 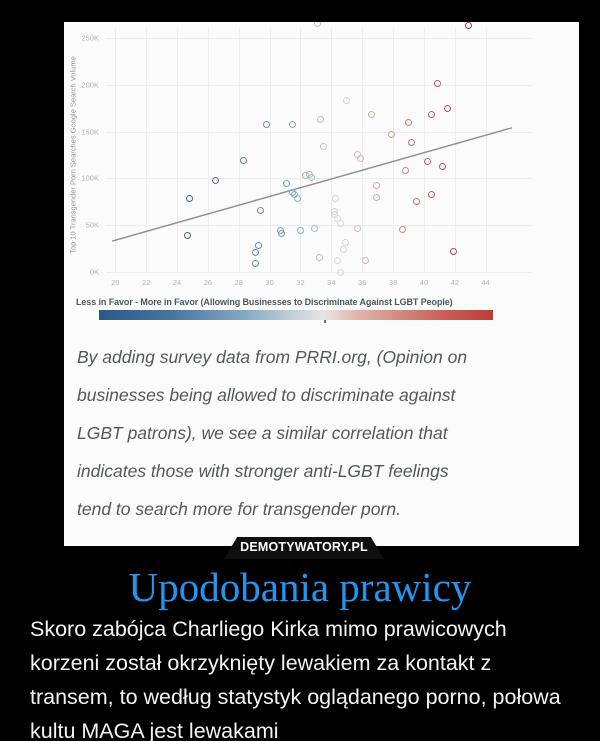 I want to click on y-tick-label: 150K, so click(x=90, y=132).